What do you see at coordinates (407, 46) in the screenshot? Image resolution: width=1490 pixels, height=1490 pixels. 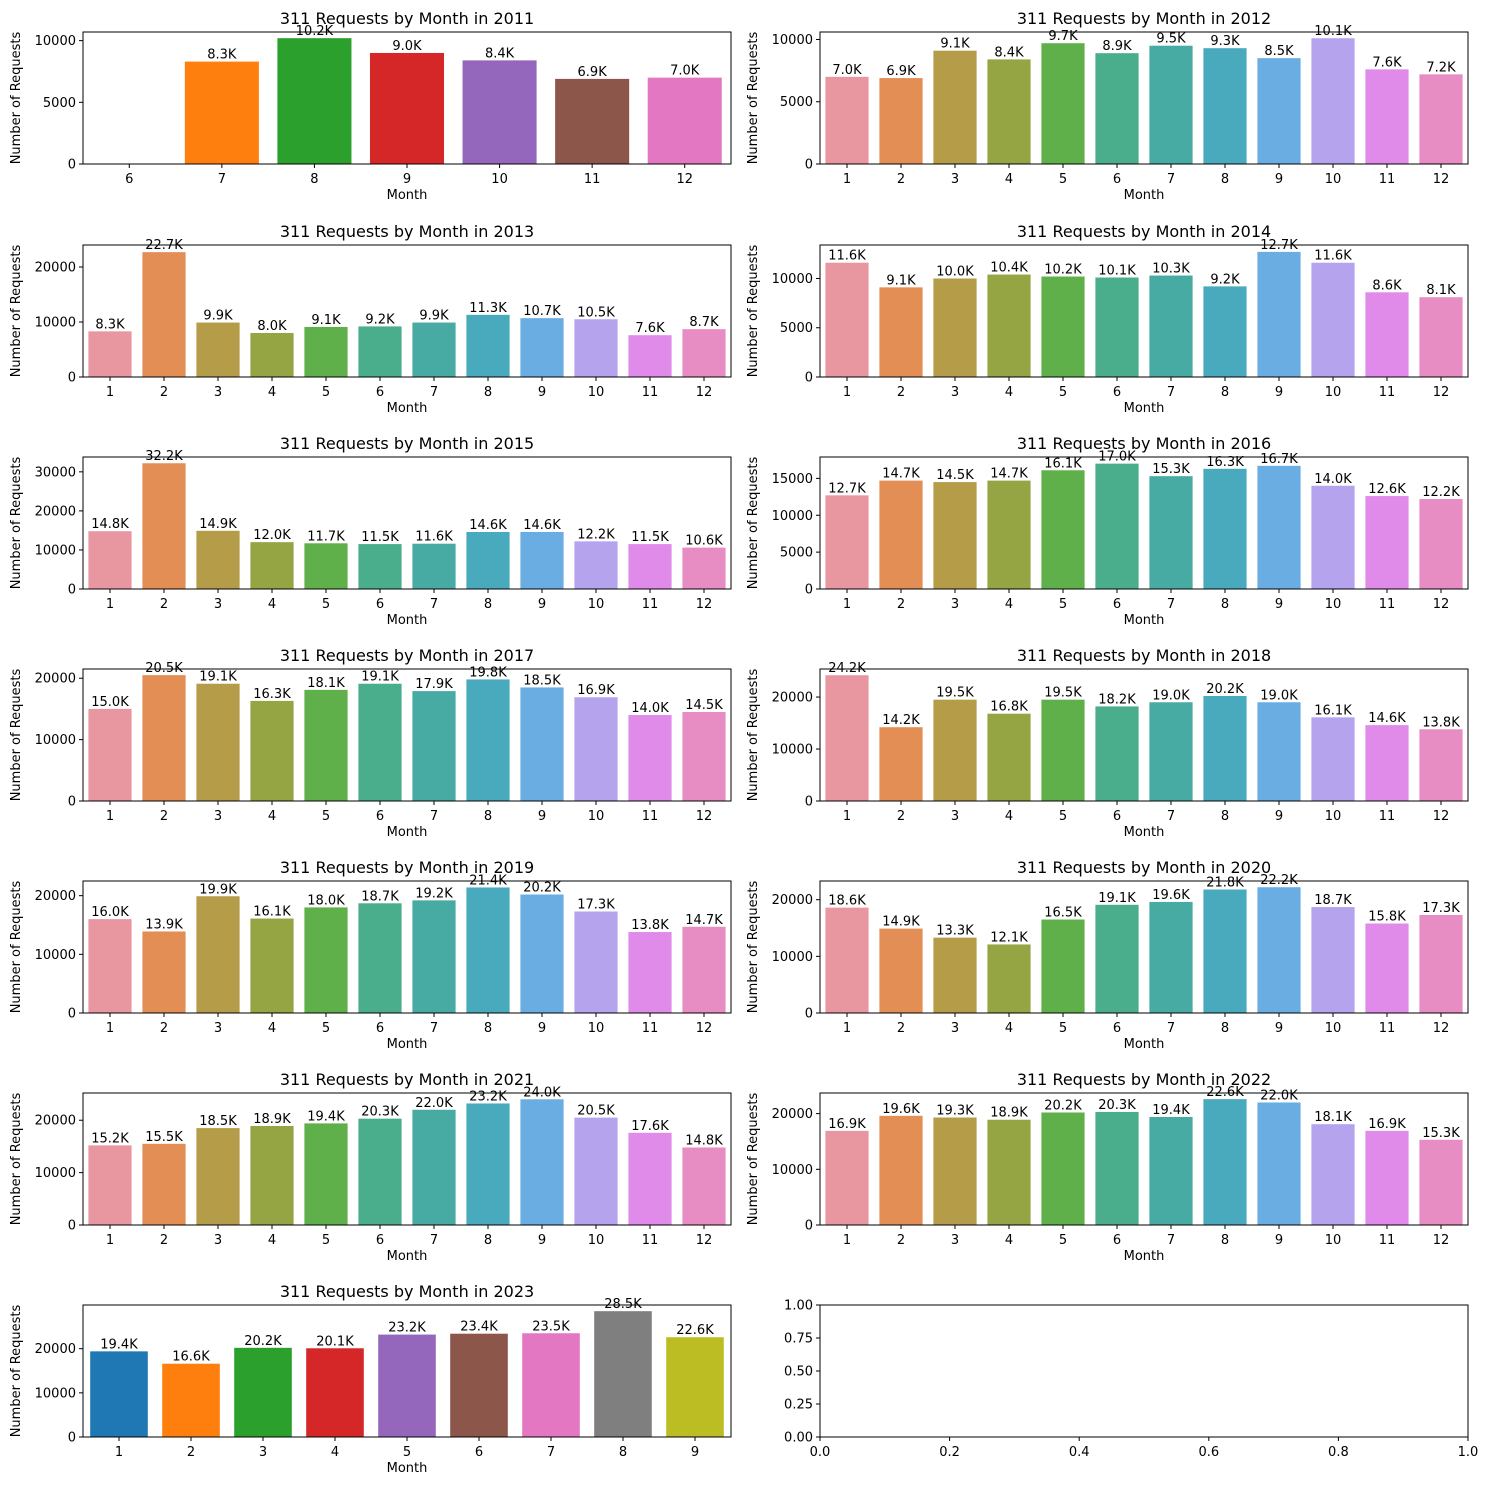 I see `data-label: 9.0K` at bounding box center [407, 46].